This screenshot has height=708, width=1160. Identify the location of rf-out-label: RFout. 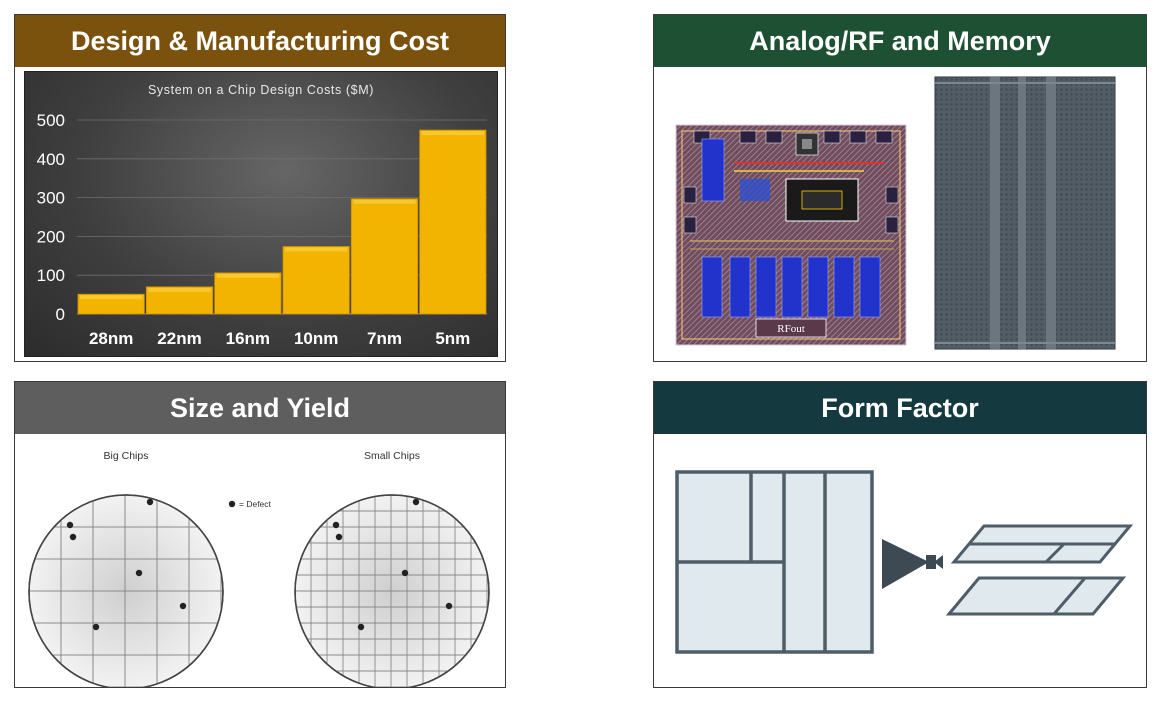
(791, 329).